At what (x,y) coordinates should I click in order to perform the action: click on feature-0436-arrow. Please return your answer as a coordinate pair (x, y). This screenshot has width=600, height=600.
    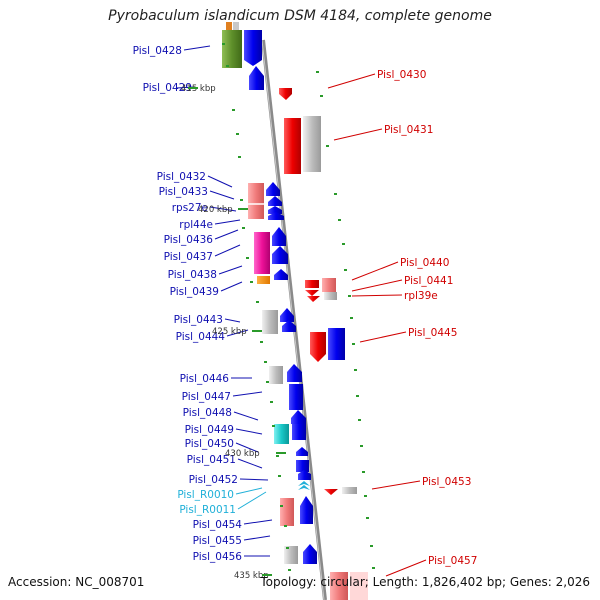
    Looking at the image, I should click on (279, 236).